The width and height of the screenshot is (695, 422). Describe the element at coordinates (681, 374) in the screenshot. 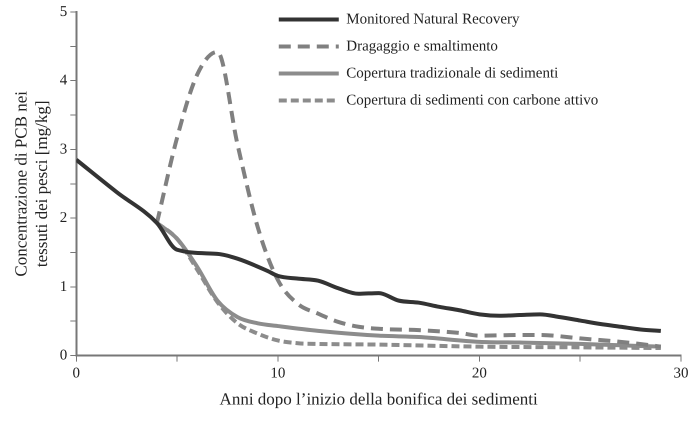

I see `x-tick-label: 30` at that location.